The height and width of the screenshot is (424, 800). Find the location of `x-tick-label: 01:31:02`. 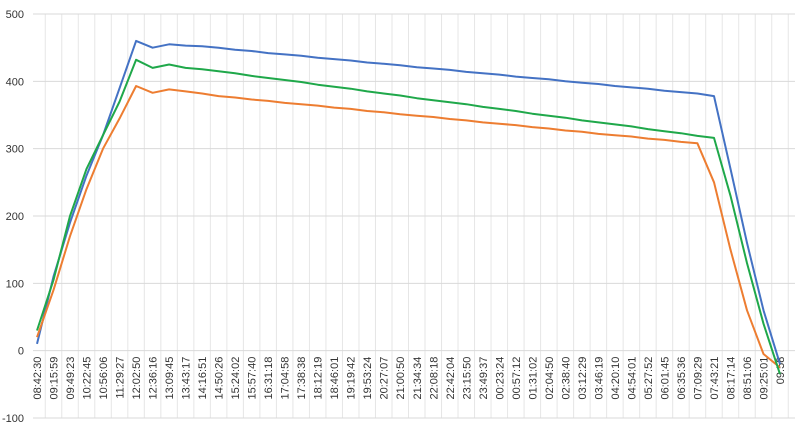

x-tick-label: 01:31:02 is located at coordinates (533, 378).